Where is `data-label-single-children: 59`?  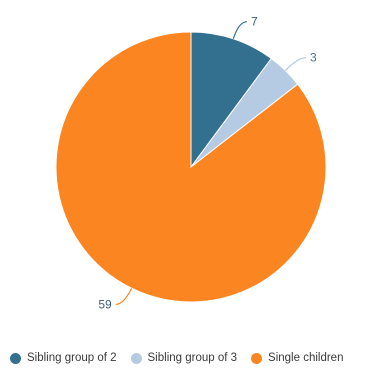
data-label-single-children: 59 is located at coordinates (105, 304).